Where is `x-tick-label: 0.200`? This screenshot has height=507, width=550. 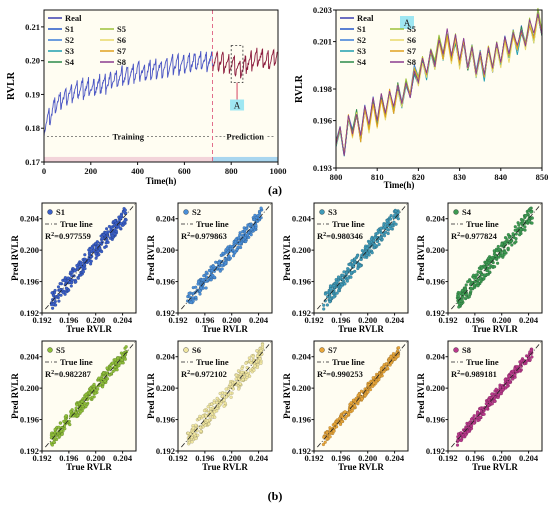 x-tick-label: 0.200 is located at coordinates (501, 458).